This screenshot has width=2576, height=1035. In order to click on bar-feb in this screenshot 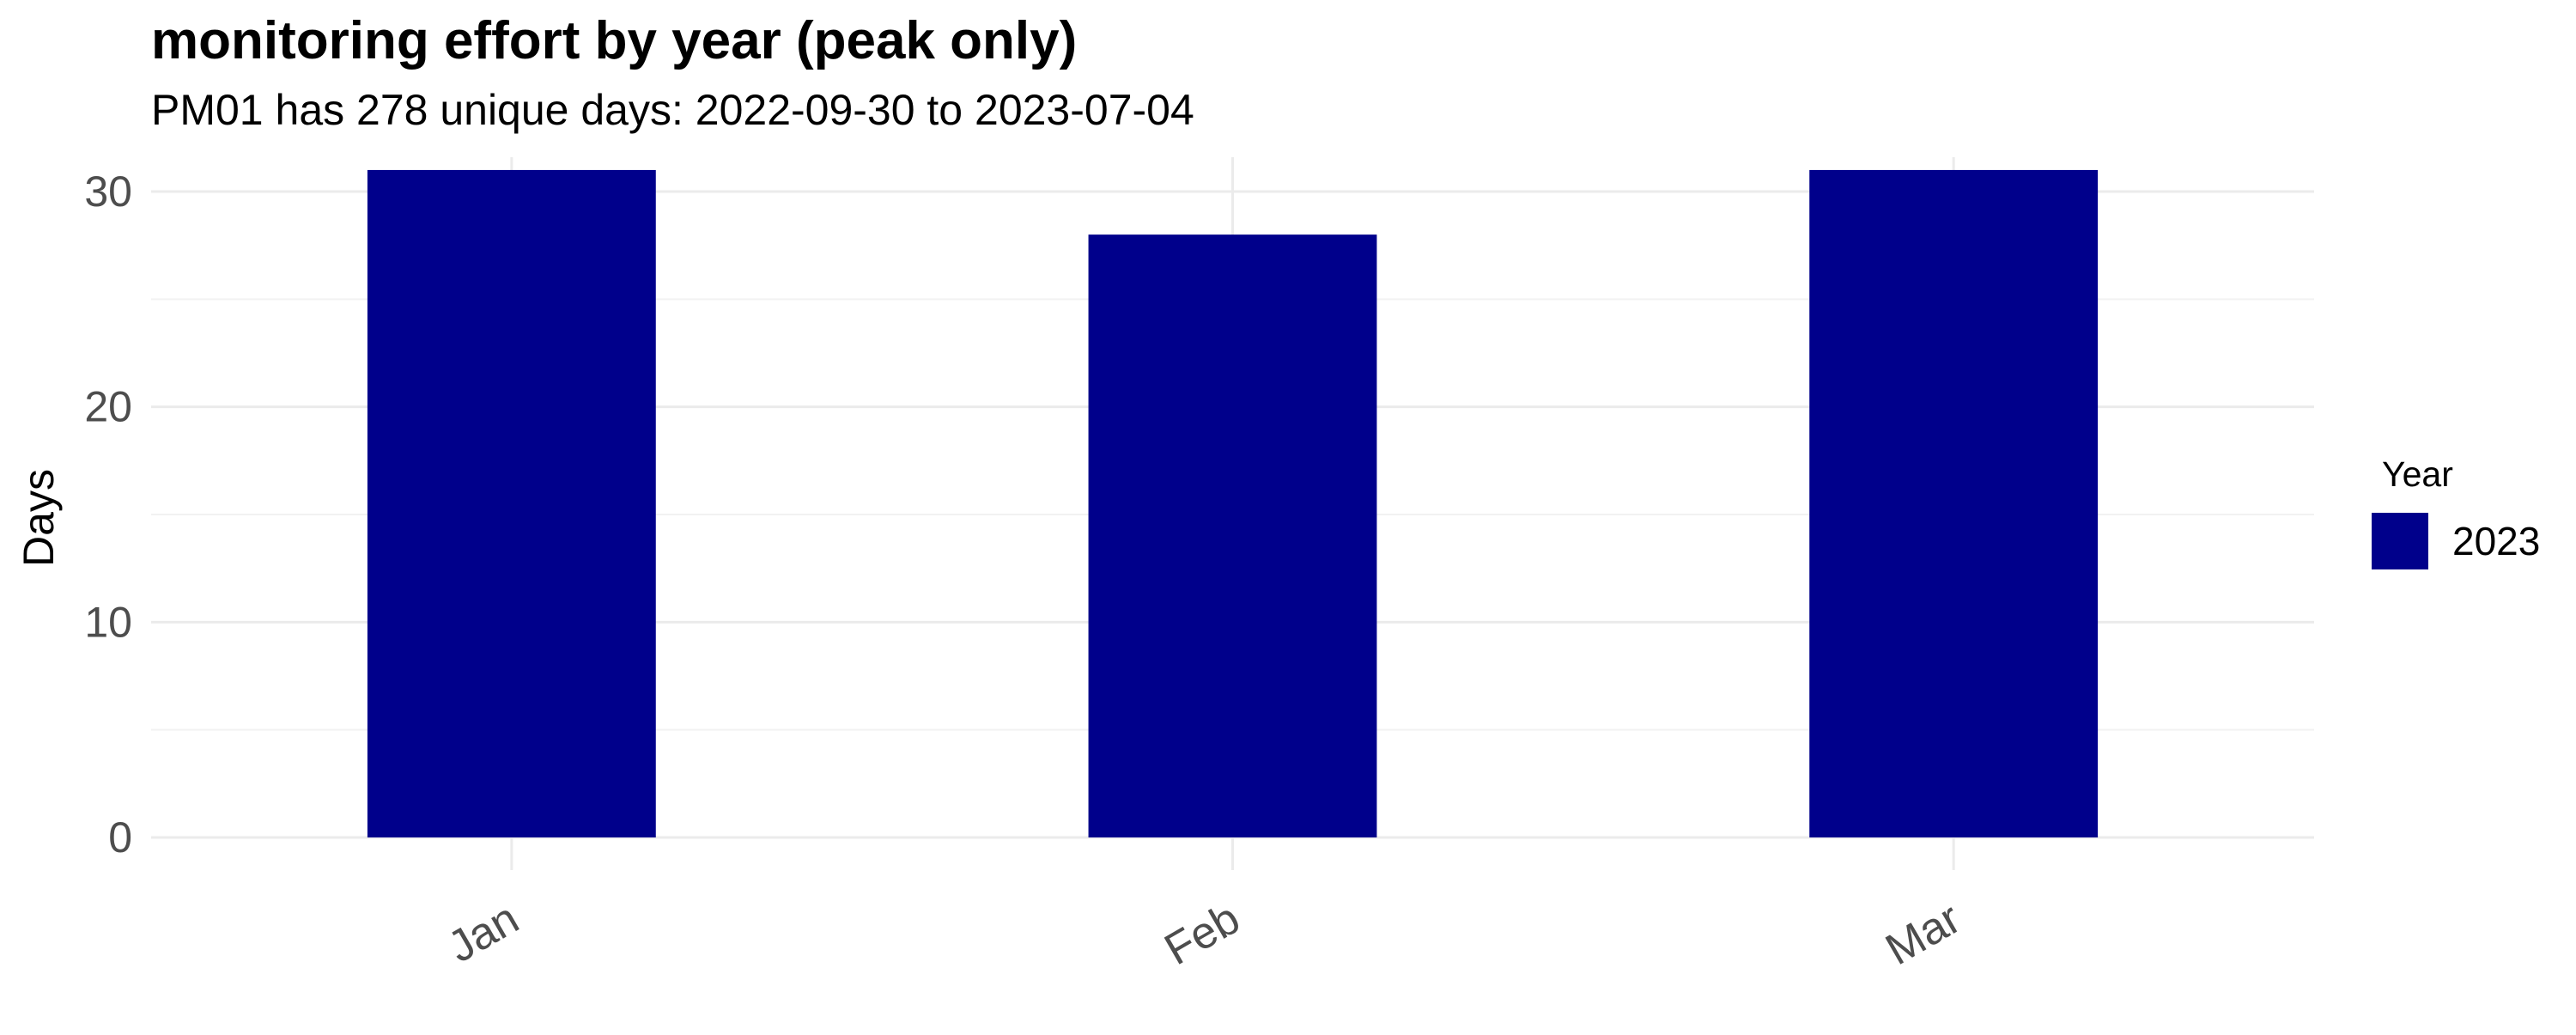, I will do `click(1232, 536)`.